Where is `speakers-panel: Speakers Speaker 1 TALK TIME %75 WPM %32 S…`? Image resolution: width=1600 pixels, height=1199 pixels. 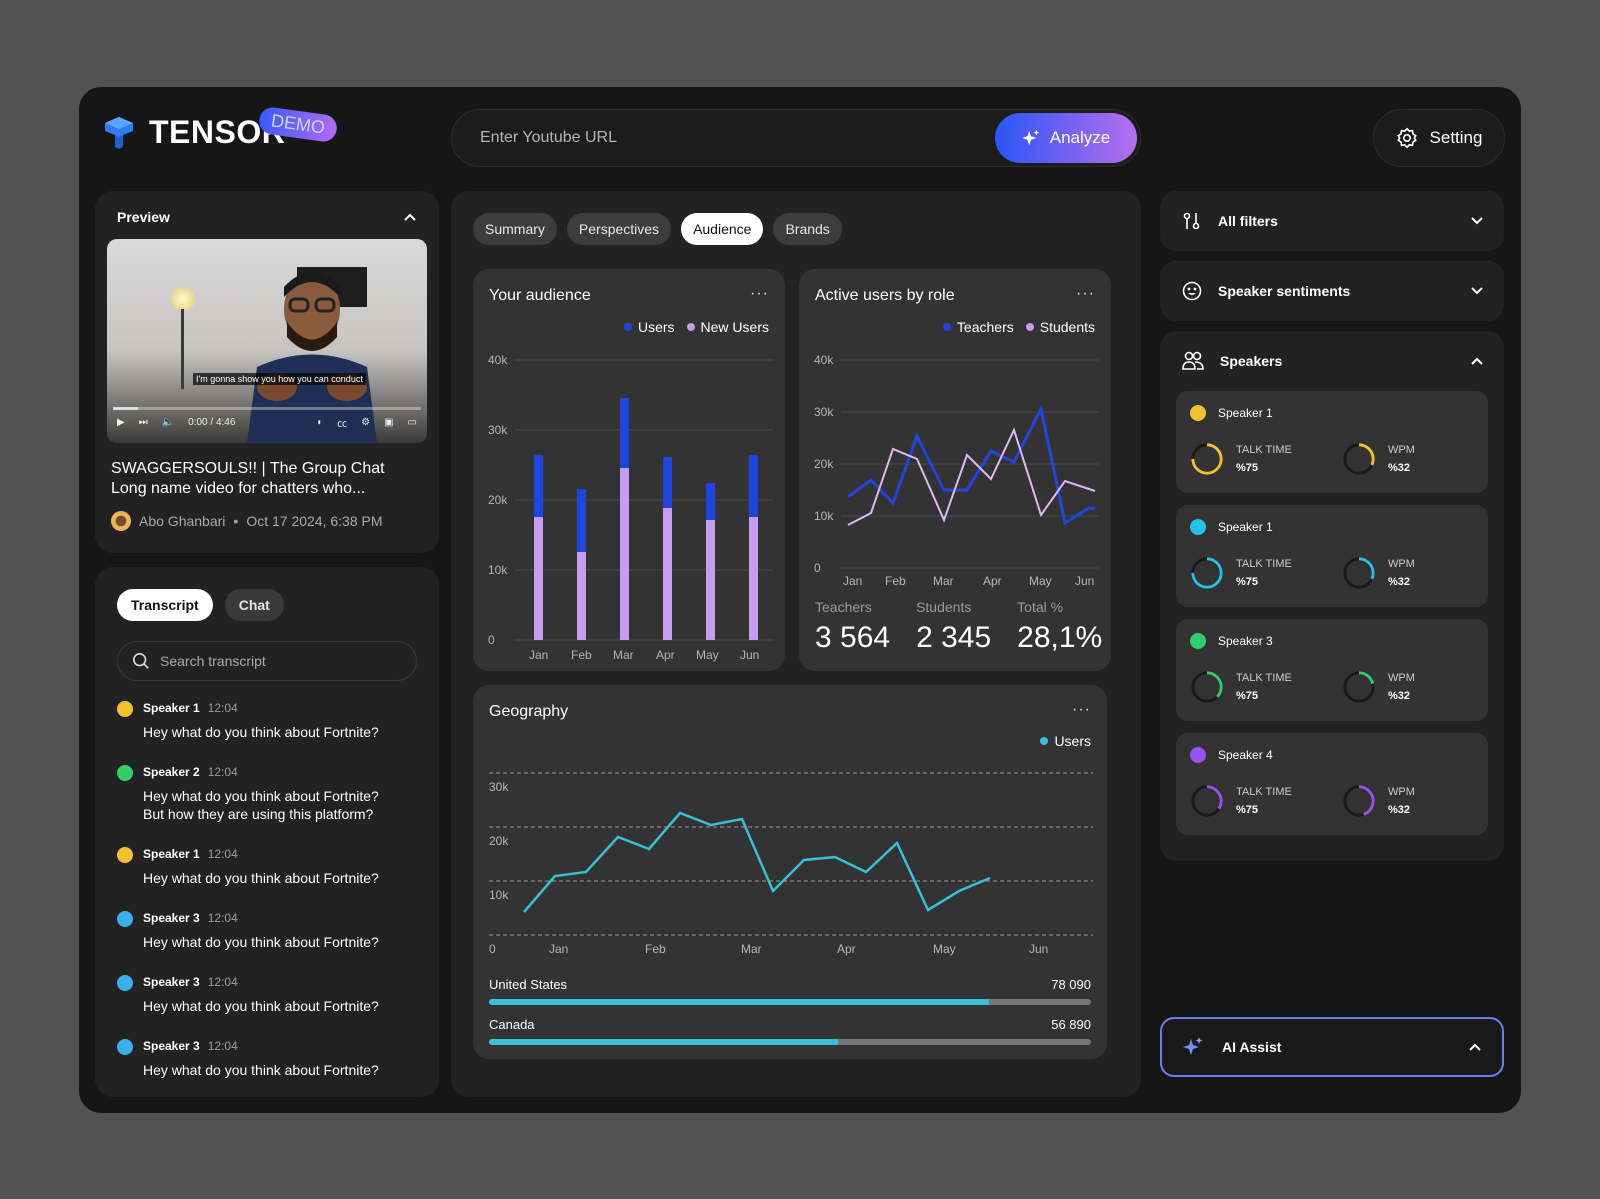 speakers-panel: Speakers Speaker 1 TALK TIME %75 WPM %32 S… is located at coordinates (1332, 596).